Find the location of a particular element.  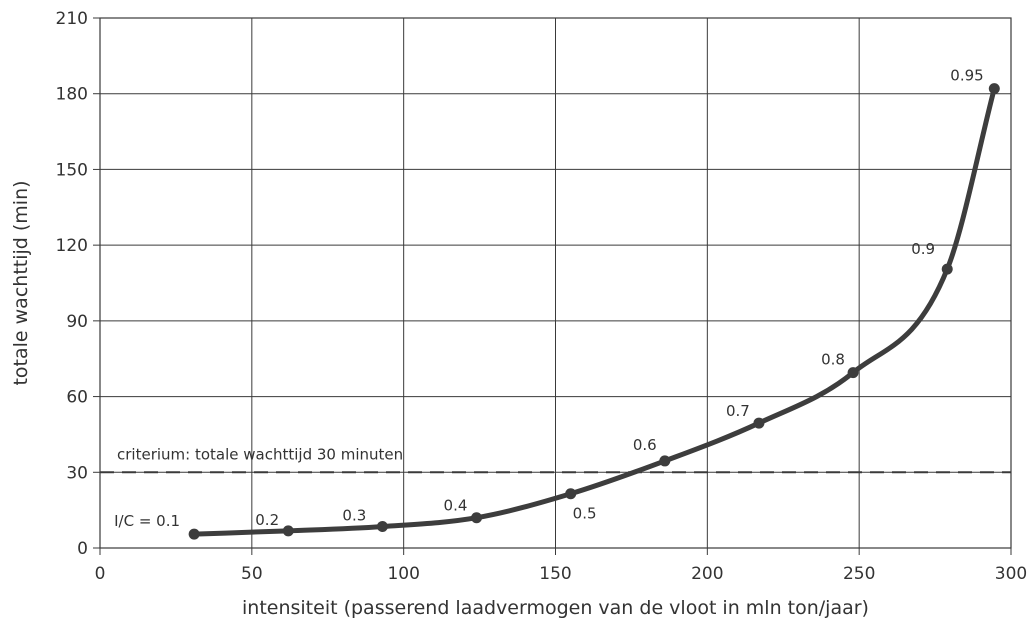

y-tick-label: 150 is located at coordinates (72, 170).